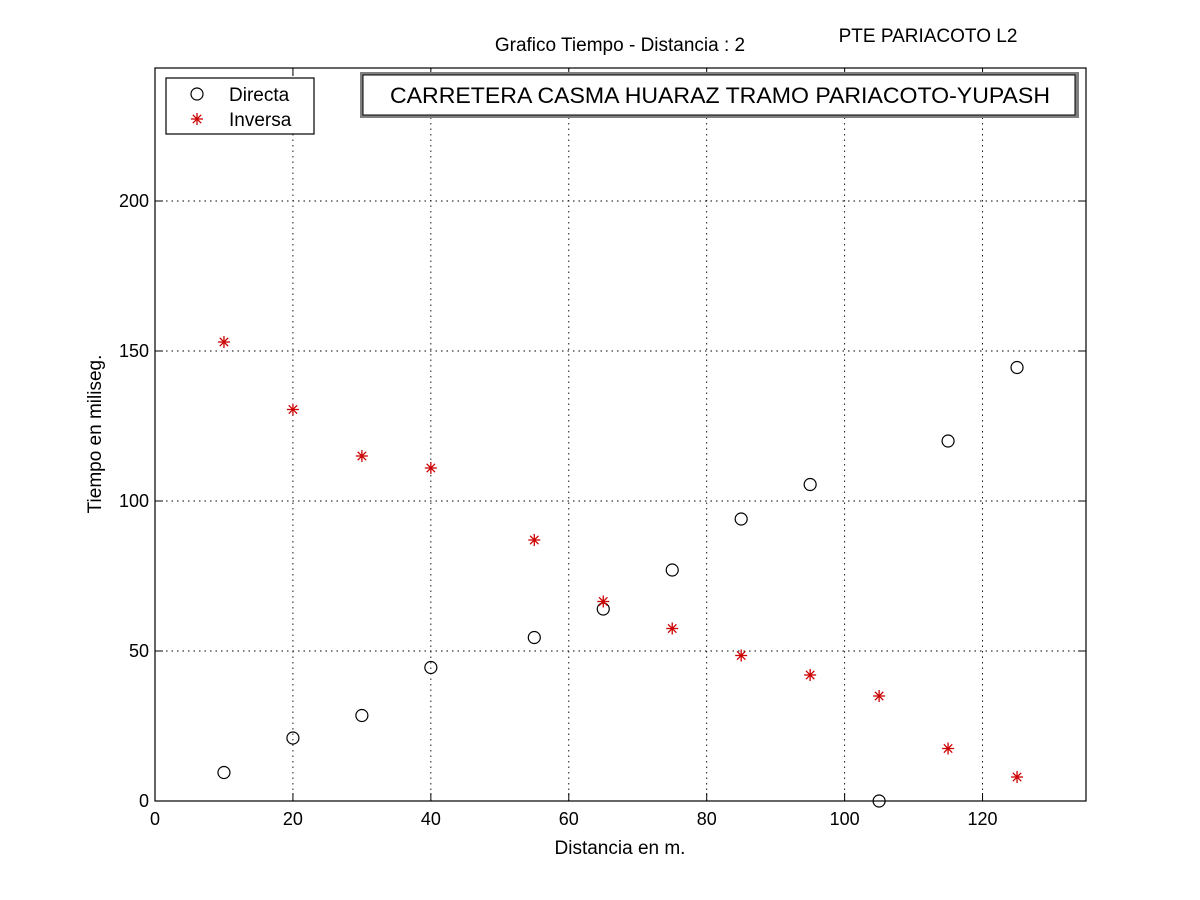 This screenshot has width=1200, height=900. What do you see at coordinates (134, 351) in the screenshot?
I see `y-tick-label: 150` at bounding box center [134, 351].